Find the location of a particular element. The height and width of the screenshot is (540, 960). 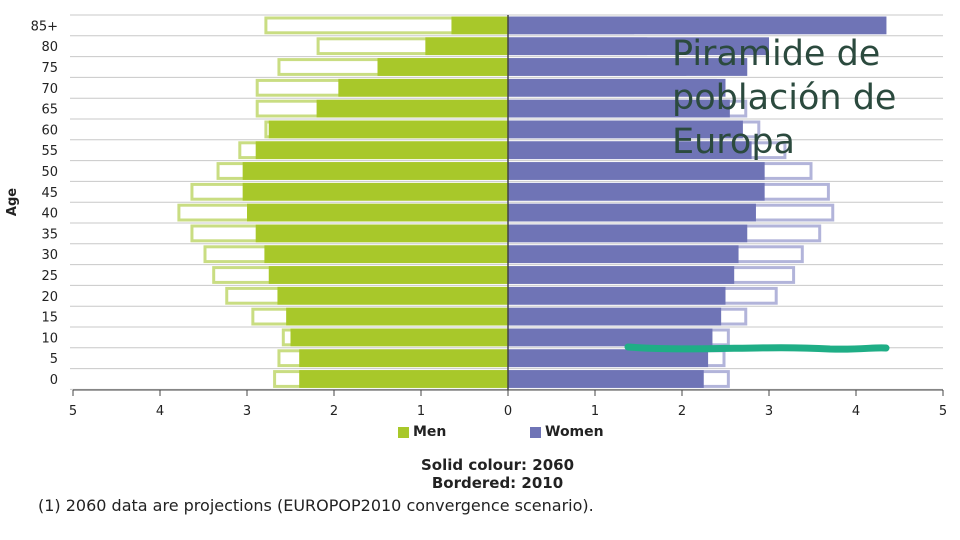

y-tick-label: 50 is located at coordinates (49, 172).